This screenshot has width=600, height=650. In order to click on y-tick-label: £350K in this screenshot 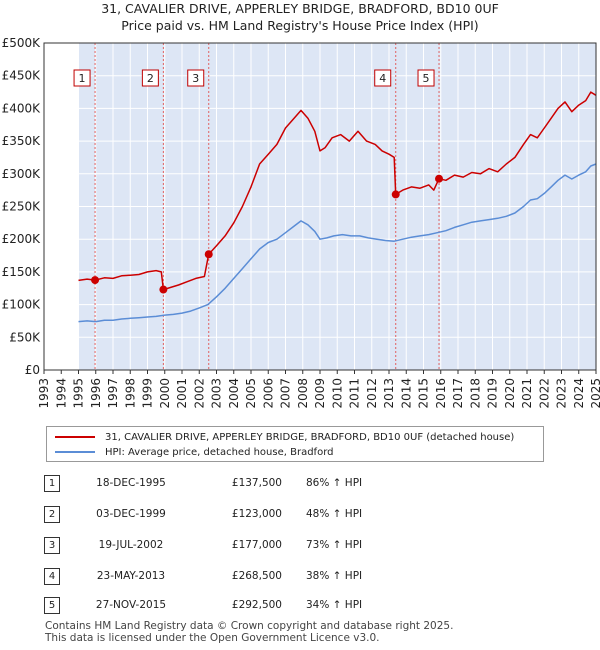, I will do `click(22, 141)`.